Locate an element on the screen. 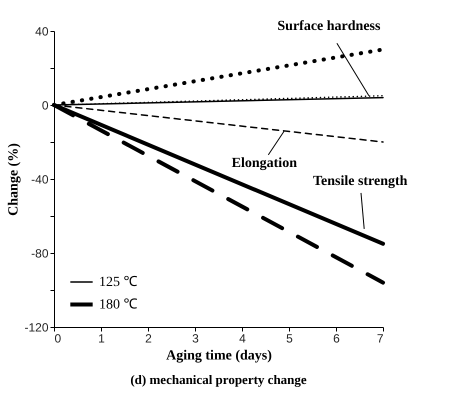  x-tick-label: 5 is located at coordinates (290, 339).